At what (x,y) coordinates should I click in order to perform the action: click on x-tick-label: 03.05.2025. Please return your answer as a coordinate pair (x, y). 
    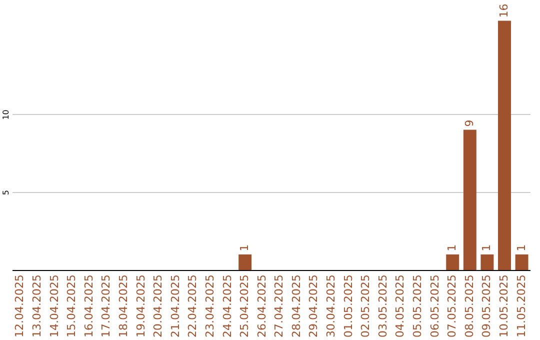
    Looking at the image, I should click on (383, 306).